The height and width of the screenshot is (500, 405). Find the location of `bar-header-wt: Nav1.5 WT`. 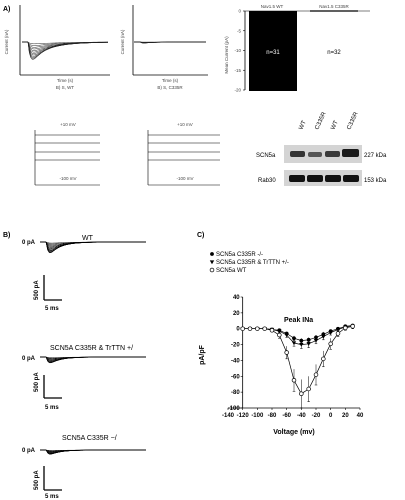

bar-header-wt: Nav1.5 WT is located at coordinates (272, 6).